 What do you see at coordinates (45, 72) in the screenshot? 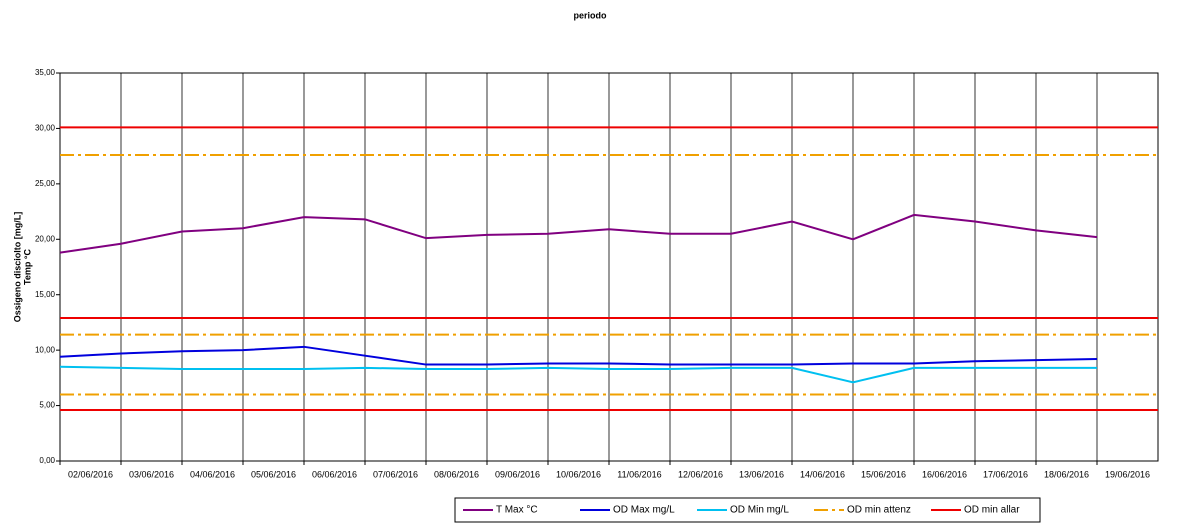
I see `y-tick-label: 35,00` at bounding box center [45, 72].